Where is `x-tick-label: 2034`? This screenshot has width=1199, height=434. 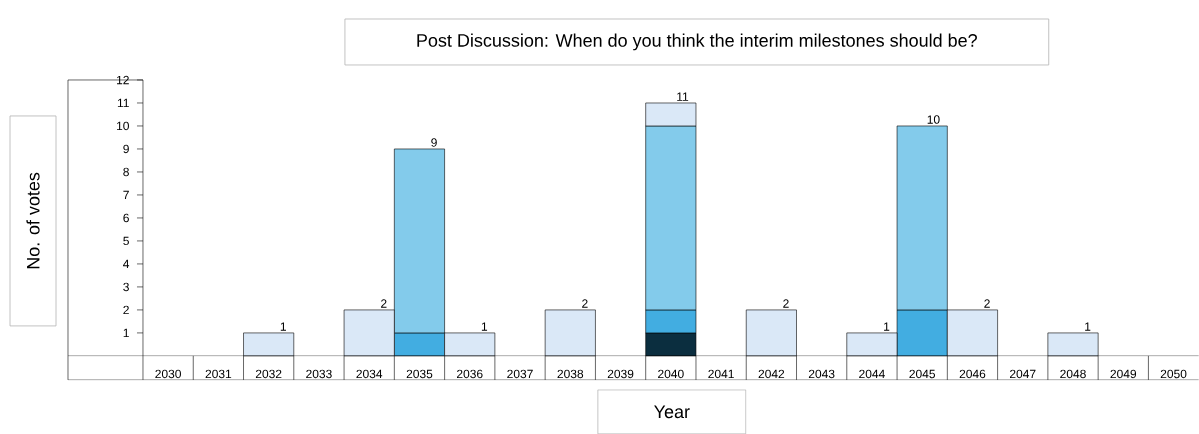
x-tick-label: 2034 is located at coordinates (369, 373).